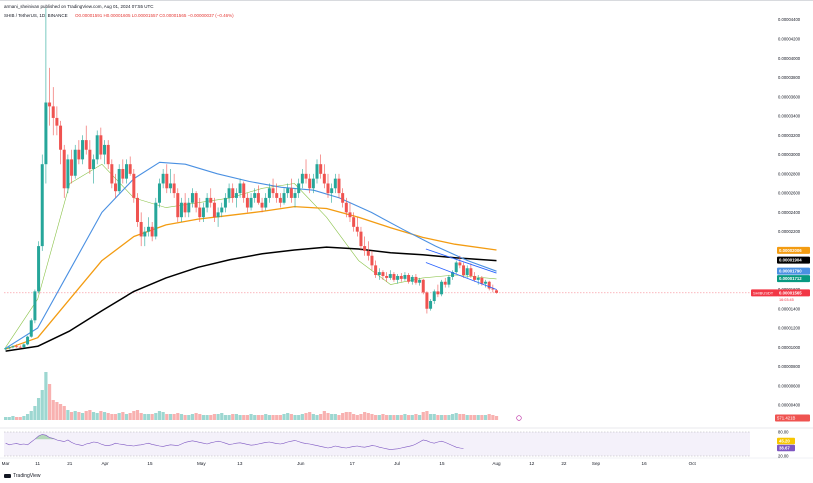 The width and height of the screenshot is (813, 483). Describe the element at coordinates (22, 476) in the screenshot. I see `tradingview-brand: TradingView` at that location.